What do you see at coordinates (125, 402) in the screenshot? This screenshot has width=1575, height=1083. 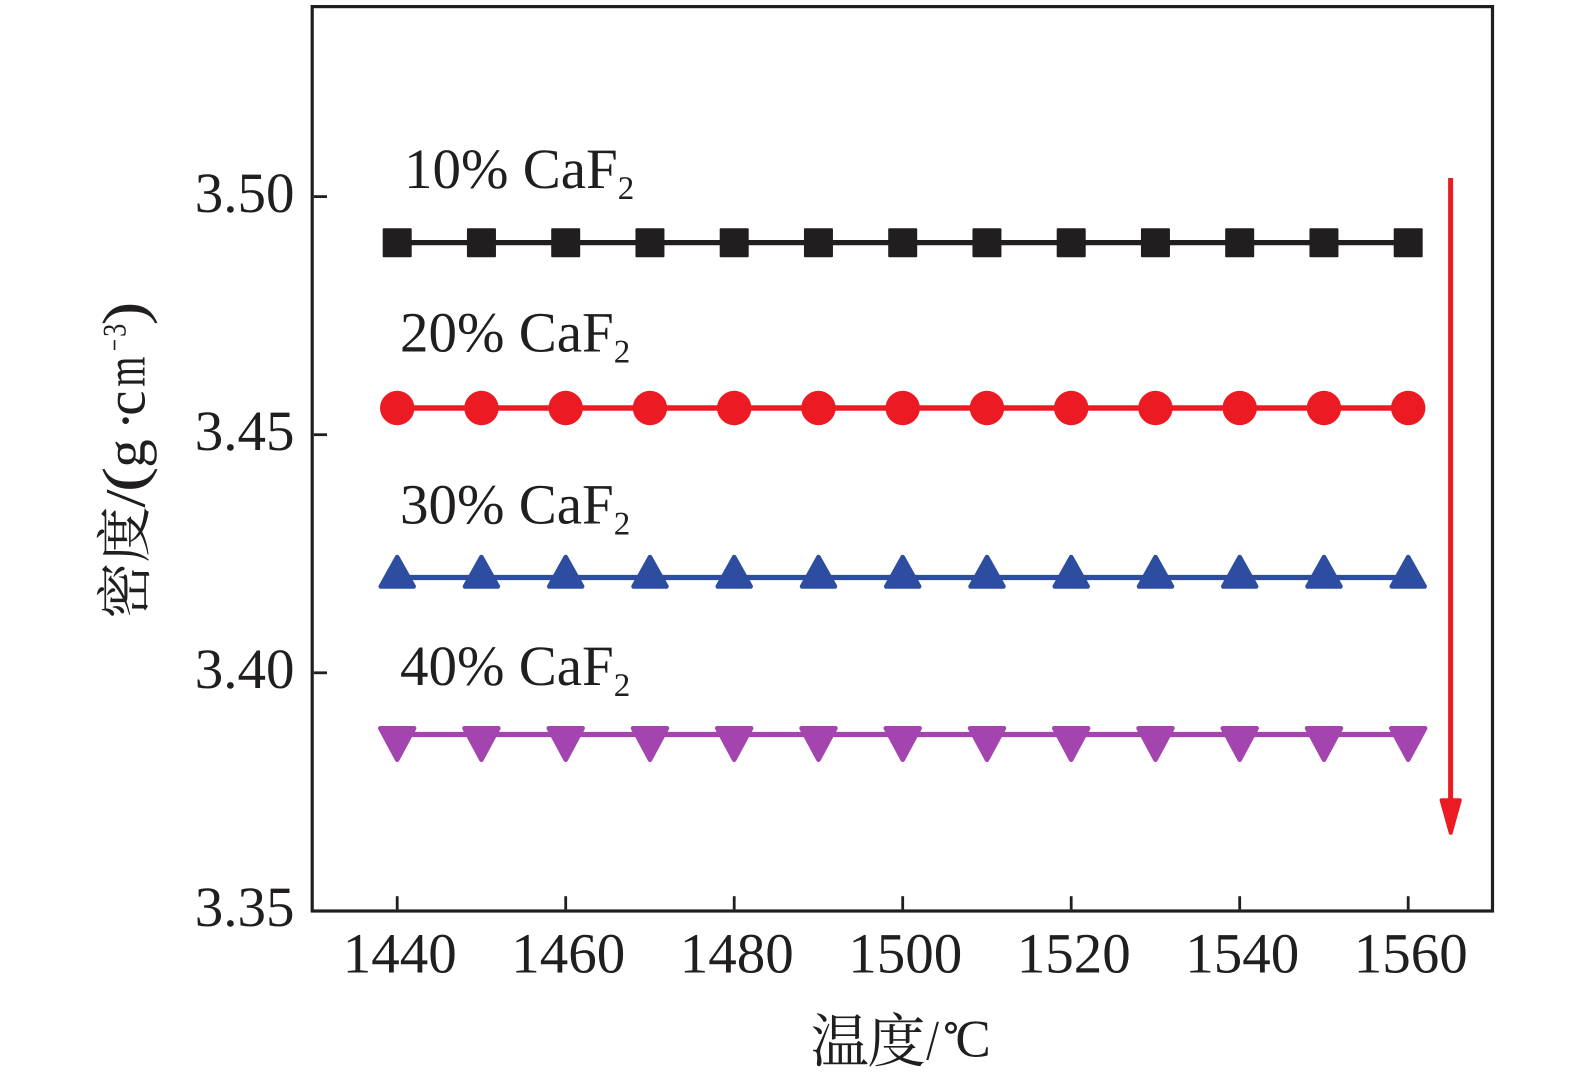 I see `svg-text: c` at bounding box center [125, 402].